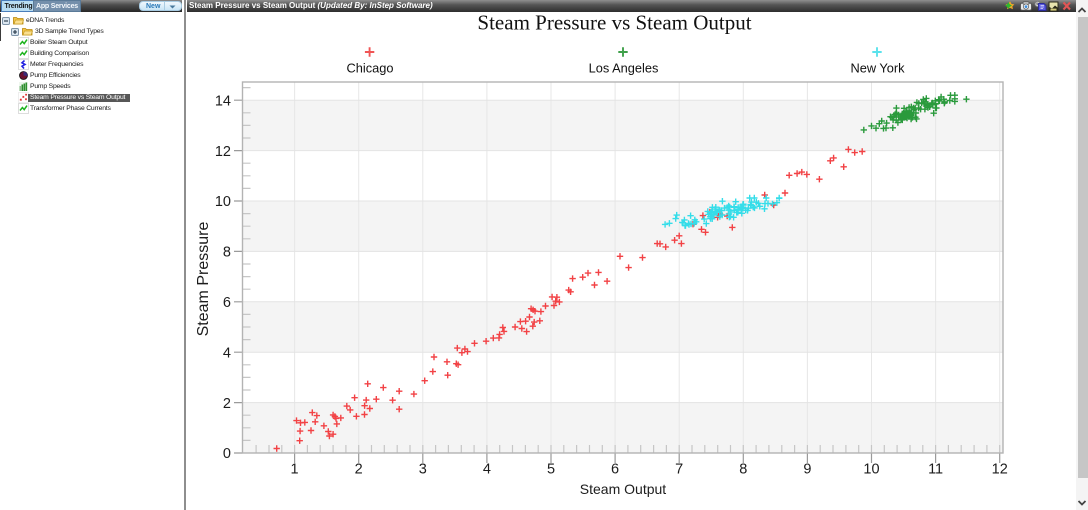  What do you see at coordinates (614, 23) in the screenshot?
I see `svg-text: Steam Pressure vs Steam Output` at bounding box center [614, 23].